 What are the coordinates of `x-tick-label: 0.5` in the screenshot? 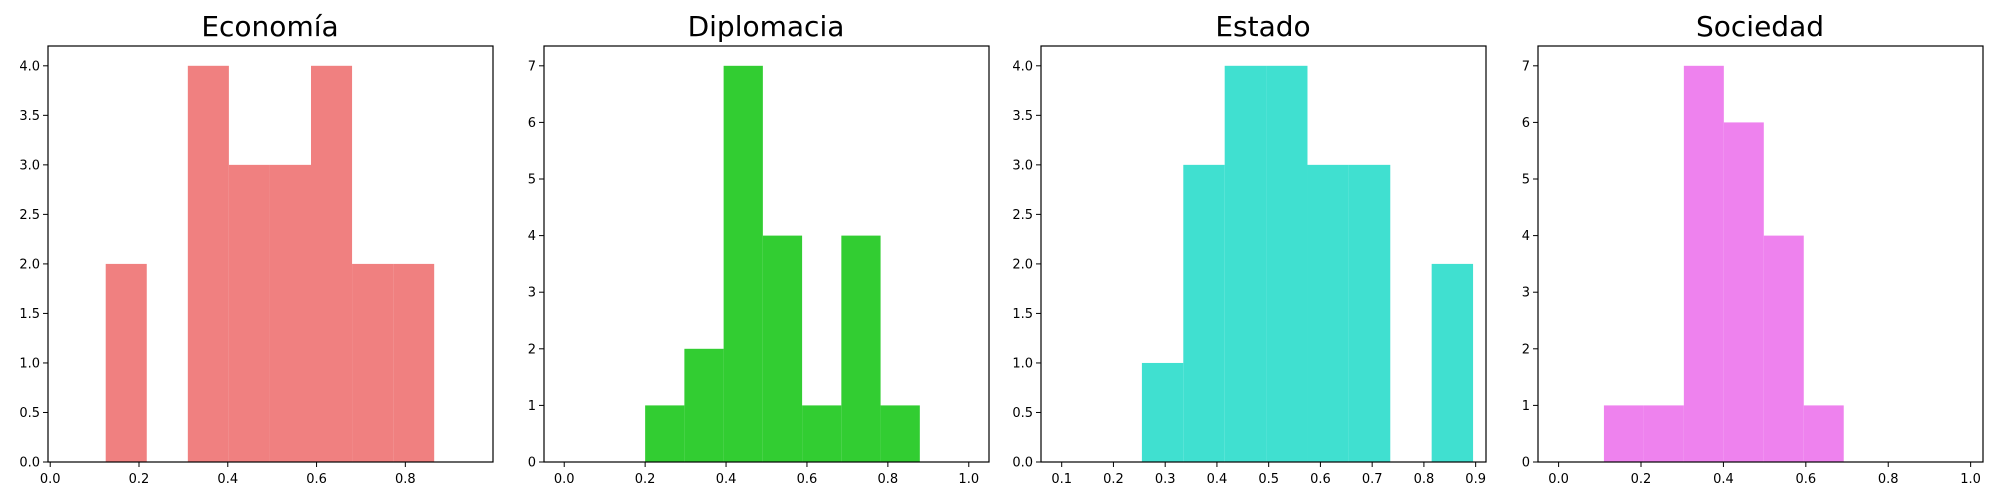 It's located at (1268, 479).